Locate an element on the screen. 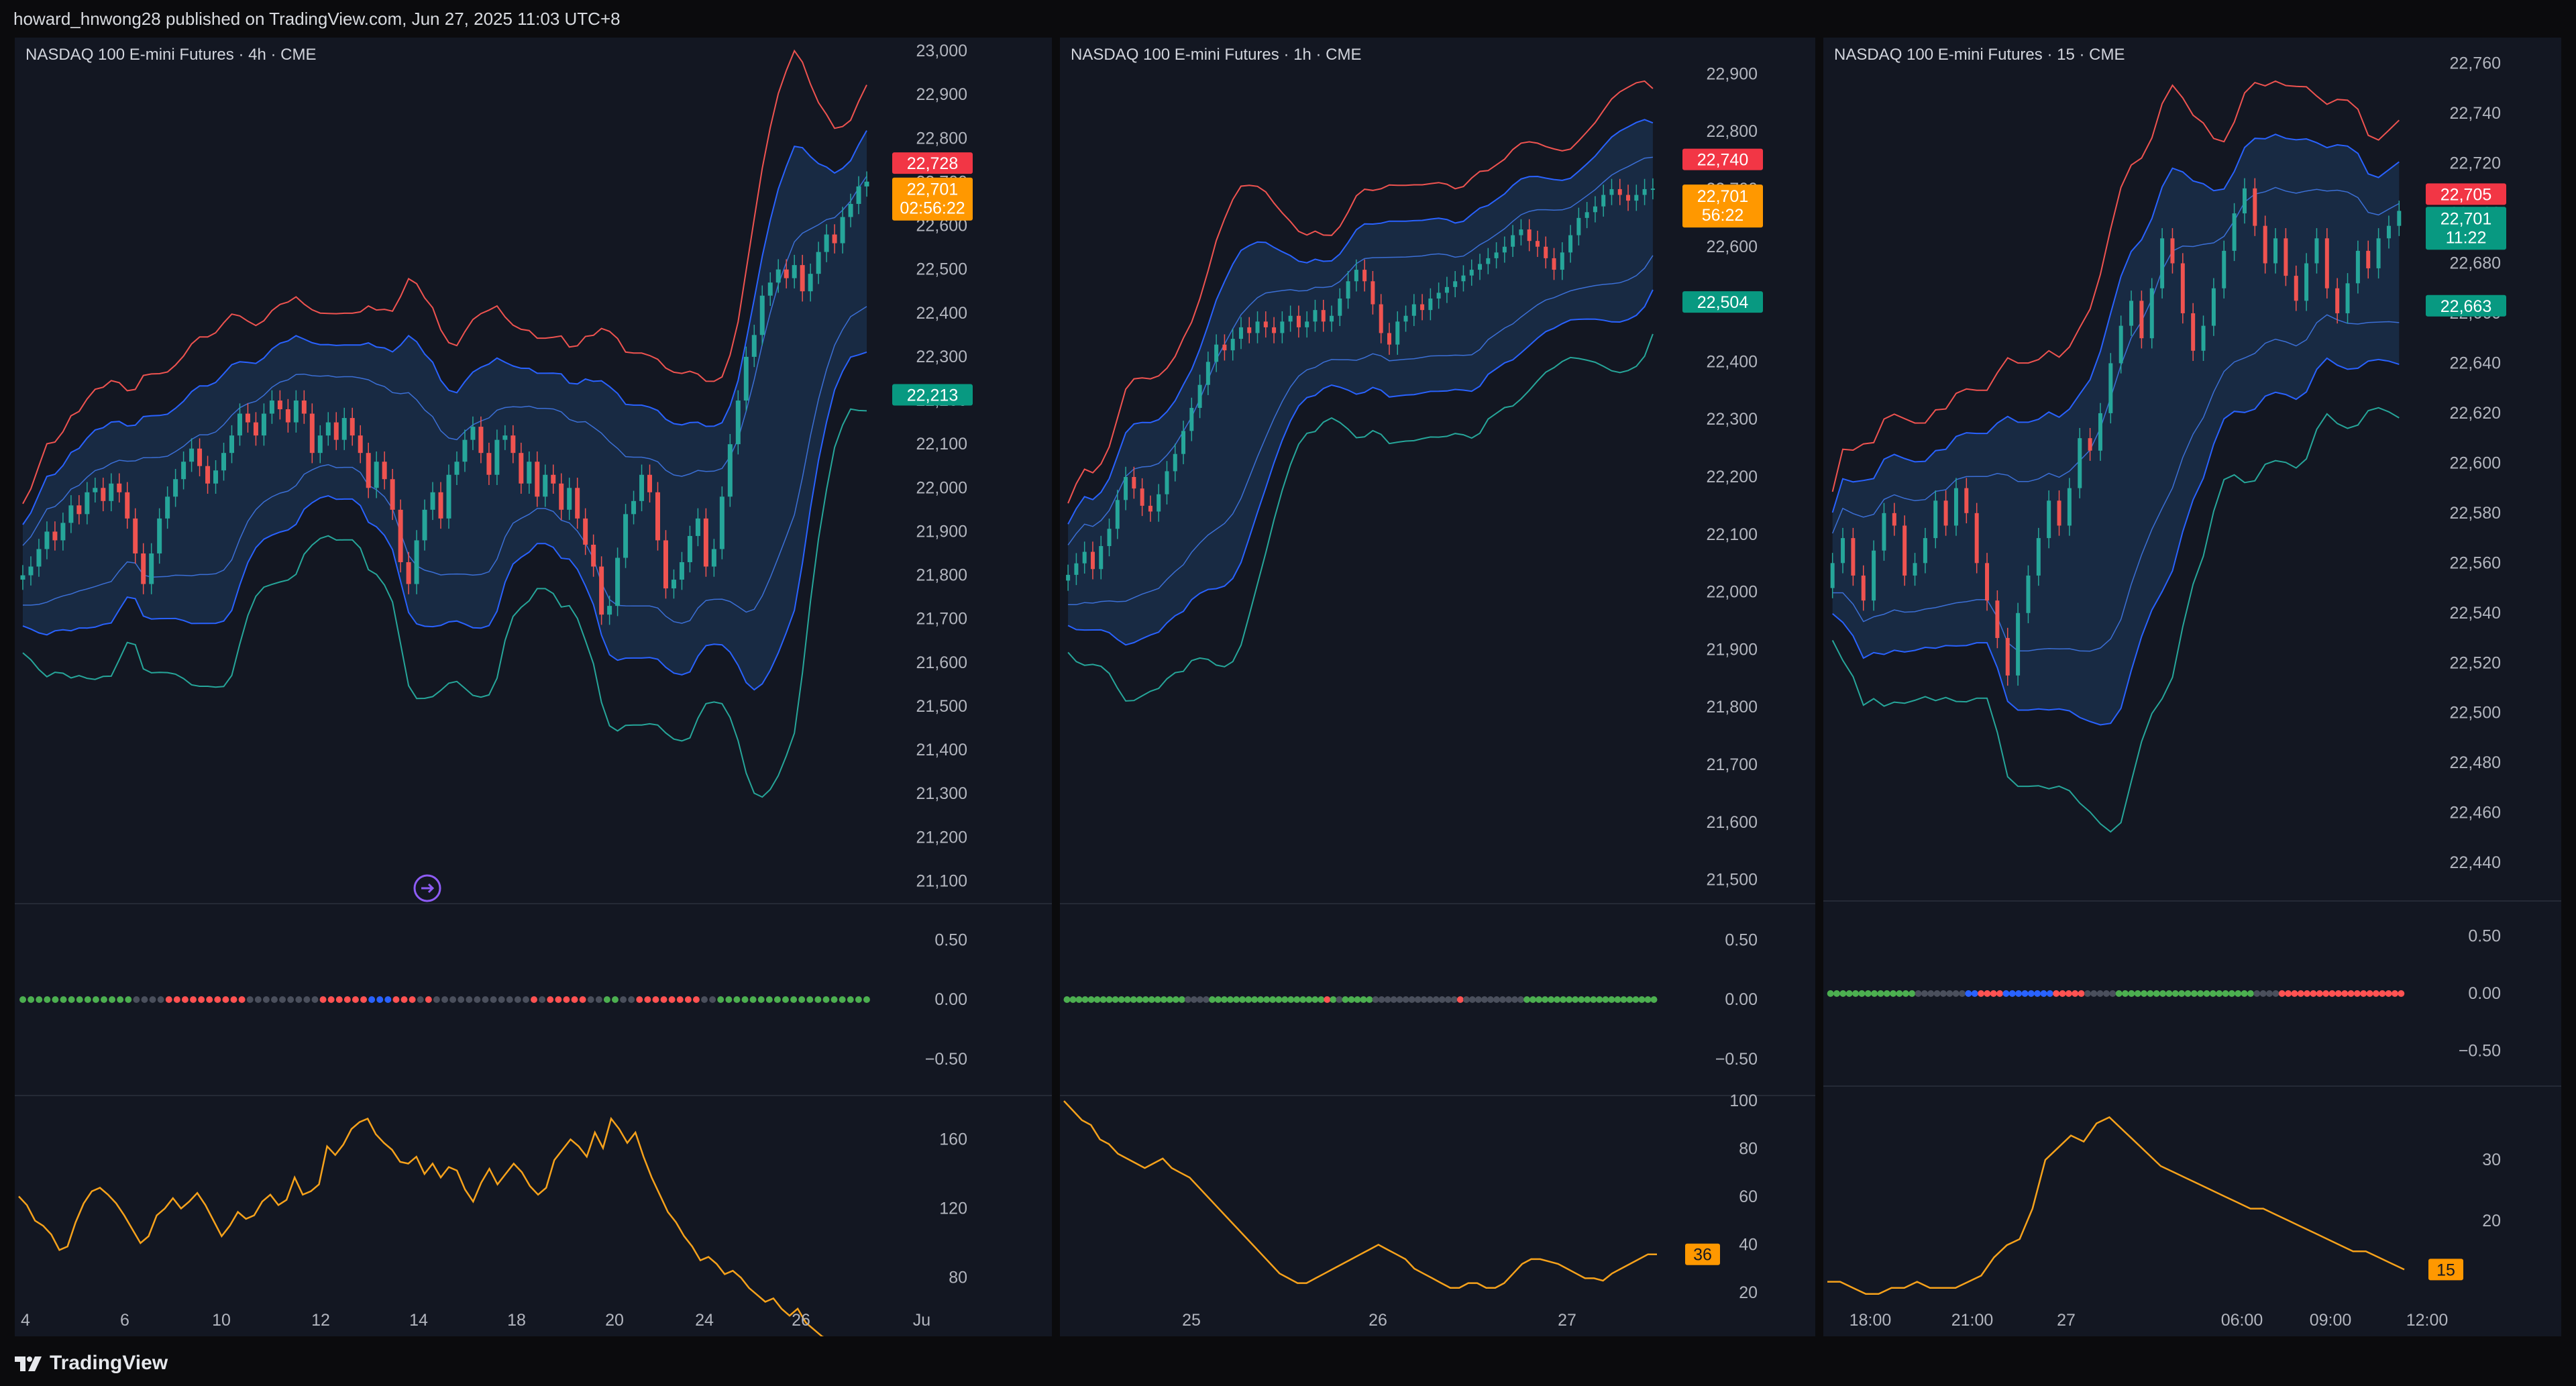  upper-band is located at coordinates (2115, 323).